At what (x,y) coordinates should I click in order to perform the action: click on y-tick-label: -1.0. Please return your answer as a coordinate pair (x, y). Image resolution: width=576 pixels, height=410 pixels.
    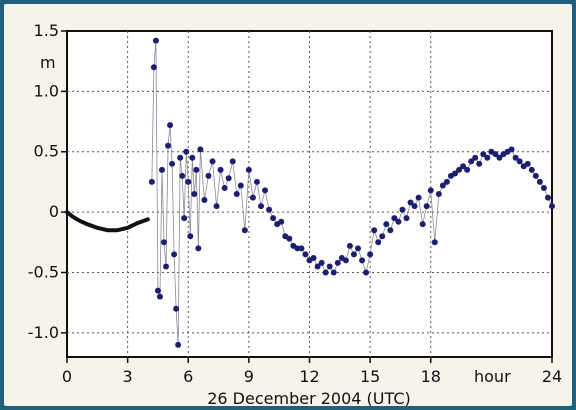
    Looking at the image, I should click on (43, 332).